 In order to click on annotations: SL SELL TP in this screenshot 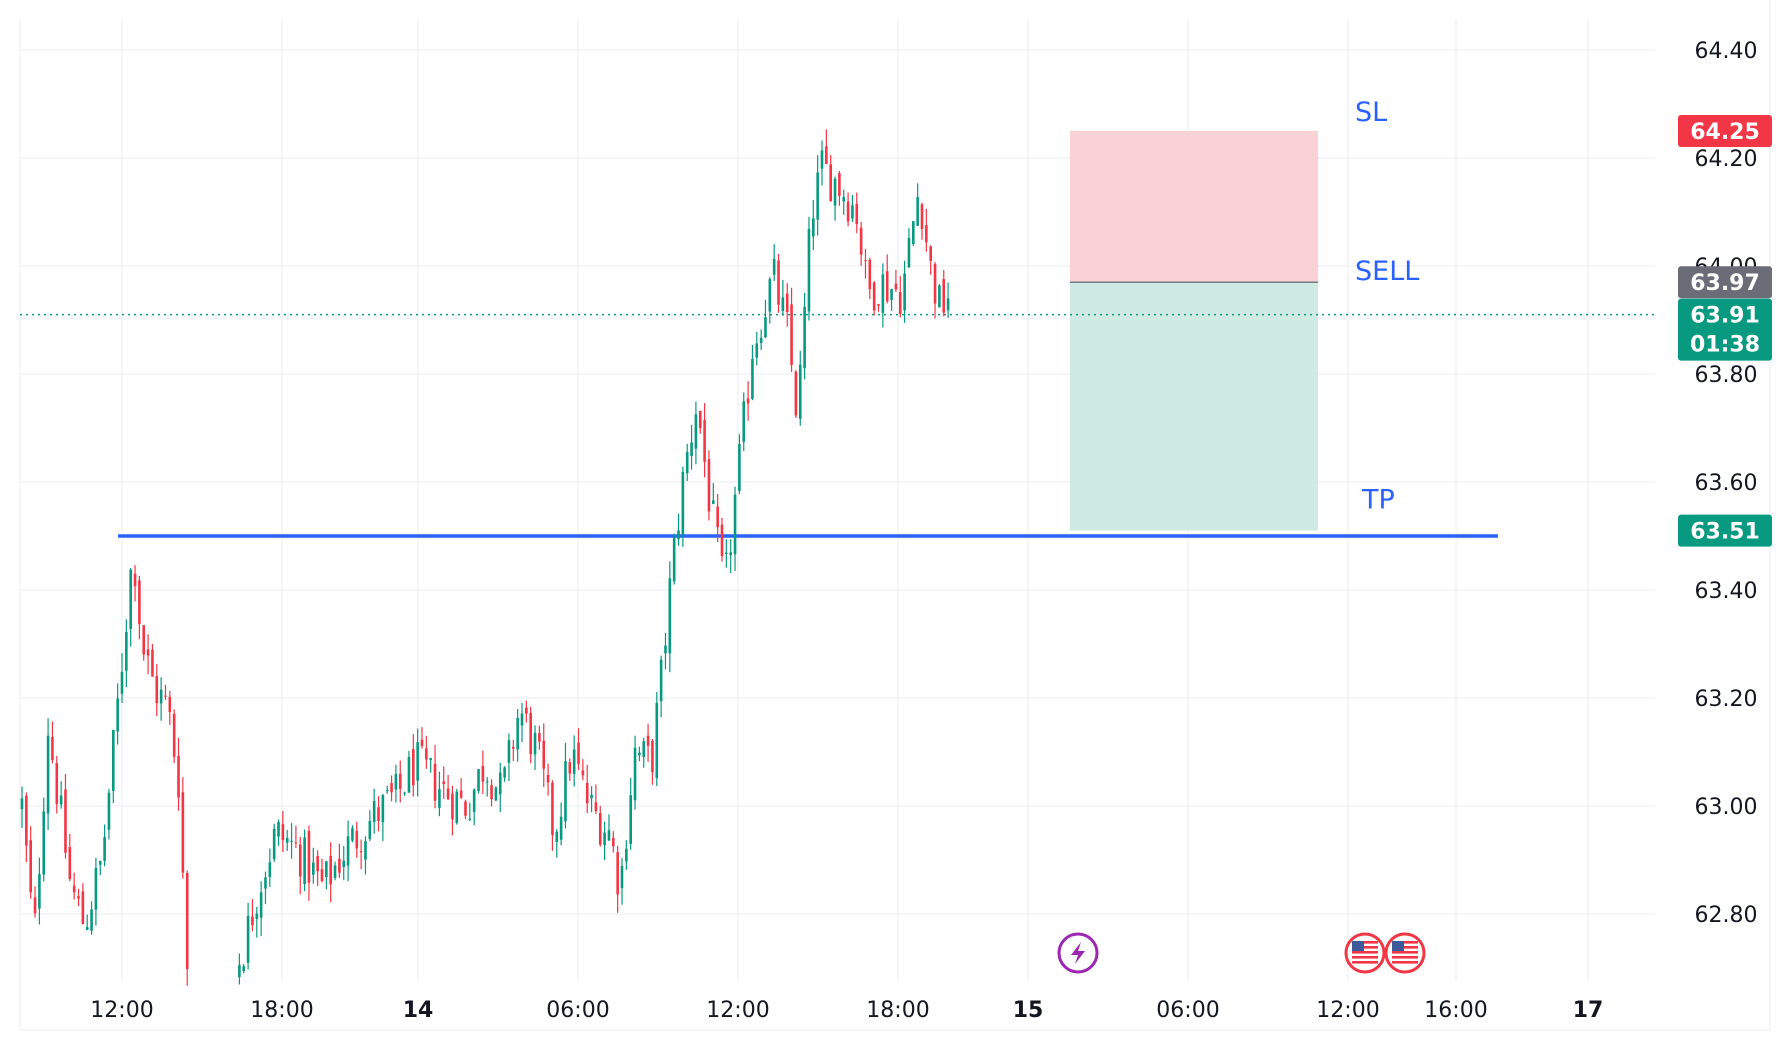, I will do `click(1387, 306)`.